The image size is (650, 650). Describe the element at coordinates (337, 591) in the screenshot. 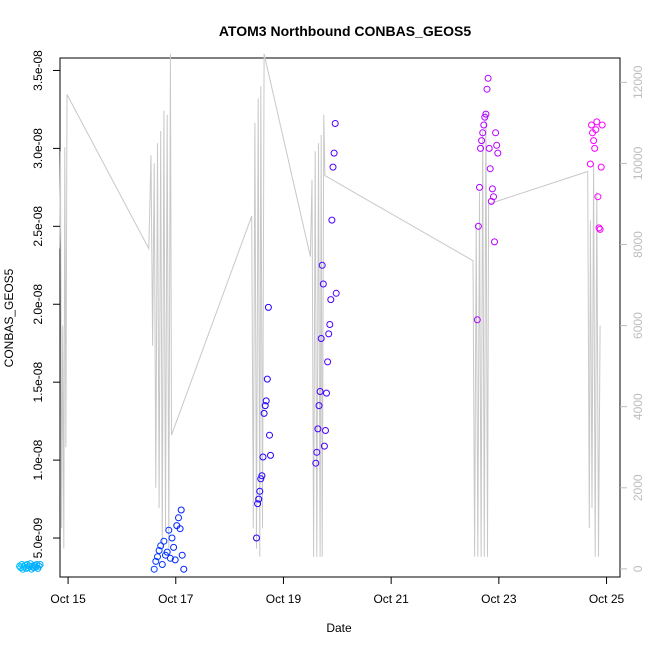

I see `x-axis: Oct 15 Oct 17 Oct 19 Oct 21 Oct 23 Oct 25` at that location.